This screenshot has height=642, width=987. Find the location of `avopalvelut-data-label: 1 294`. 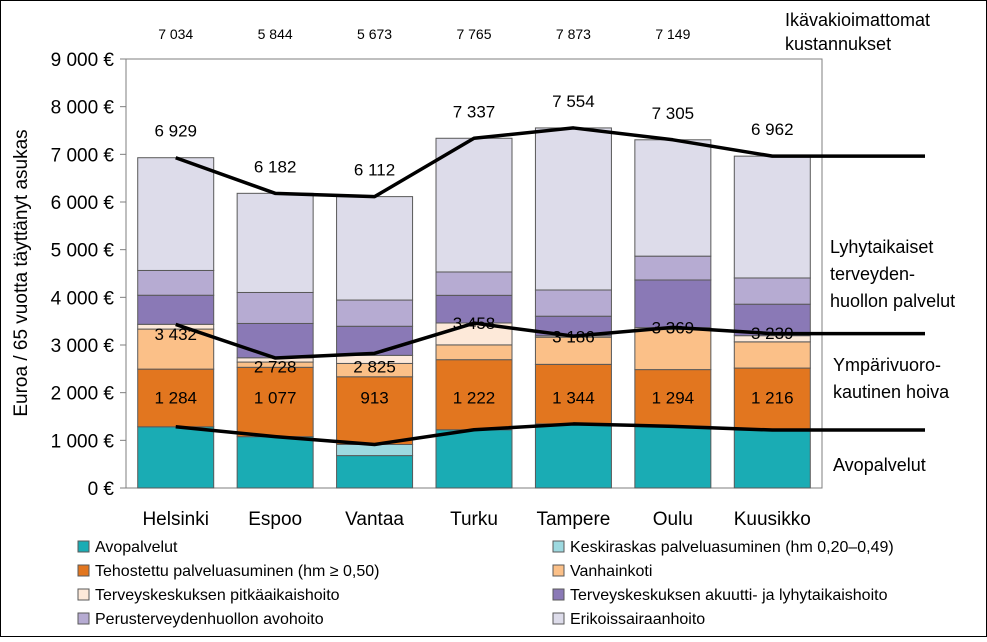

avopalvelut-data-label: 1 294 is located at coordinates (673, 397).